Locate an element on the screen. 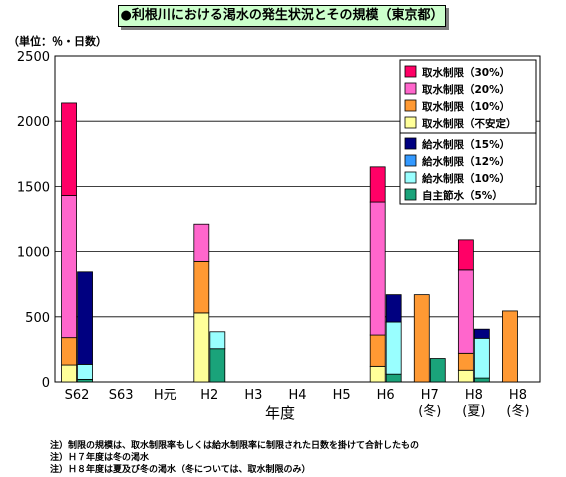 This screenshot has height=477, width=566. x-tick-label: H6 is located at coordinates (386, 395).